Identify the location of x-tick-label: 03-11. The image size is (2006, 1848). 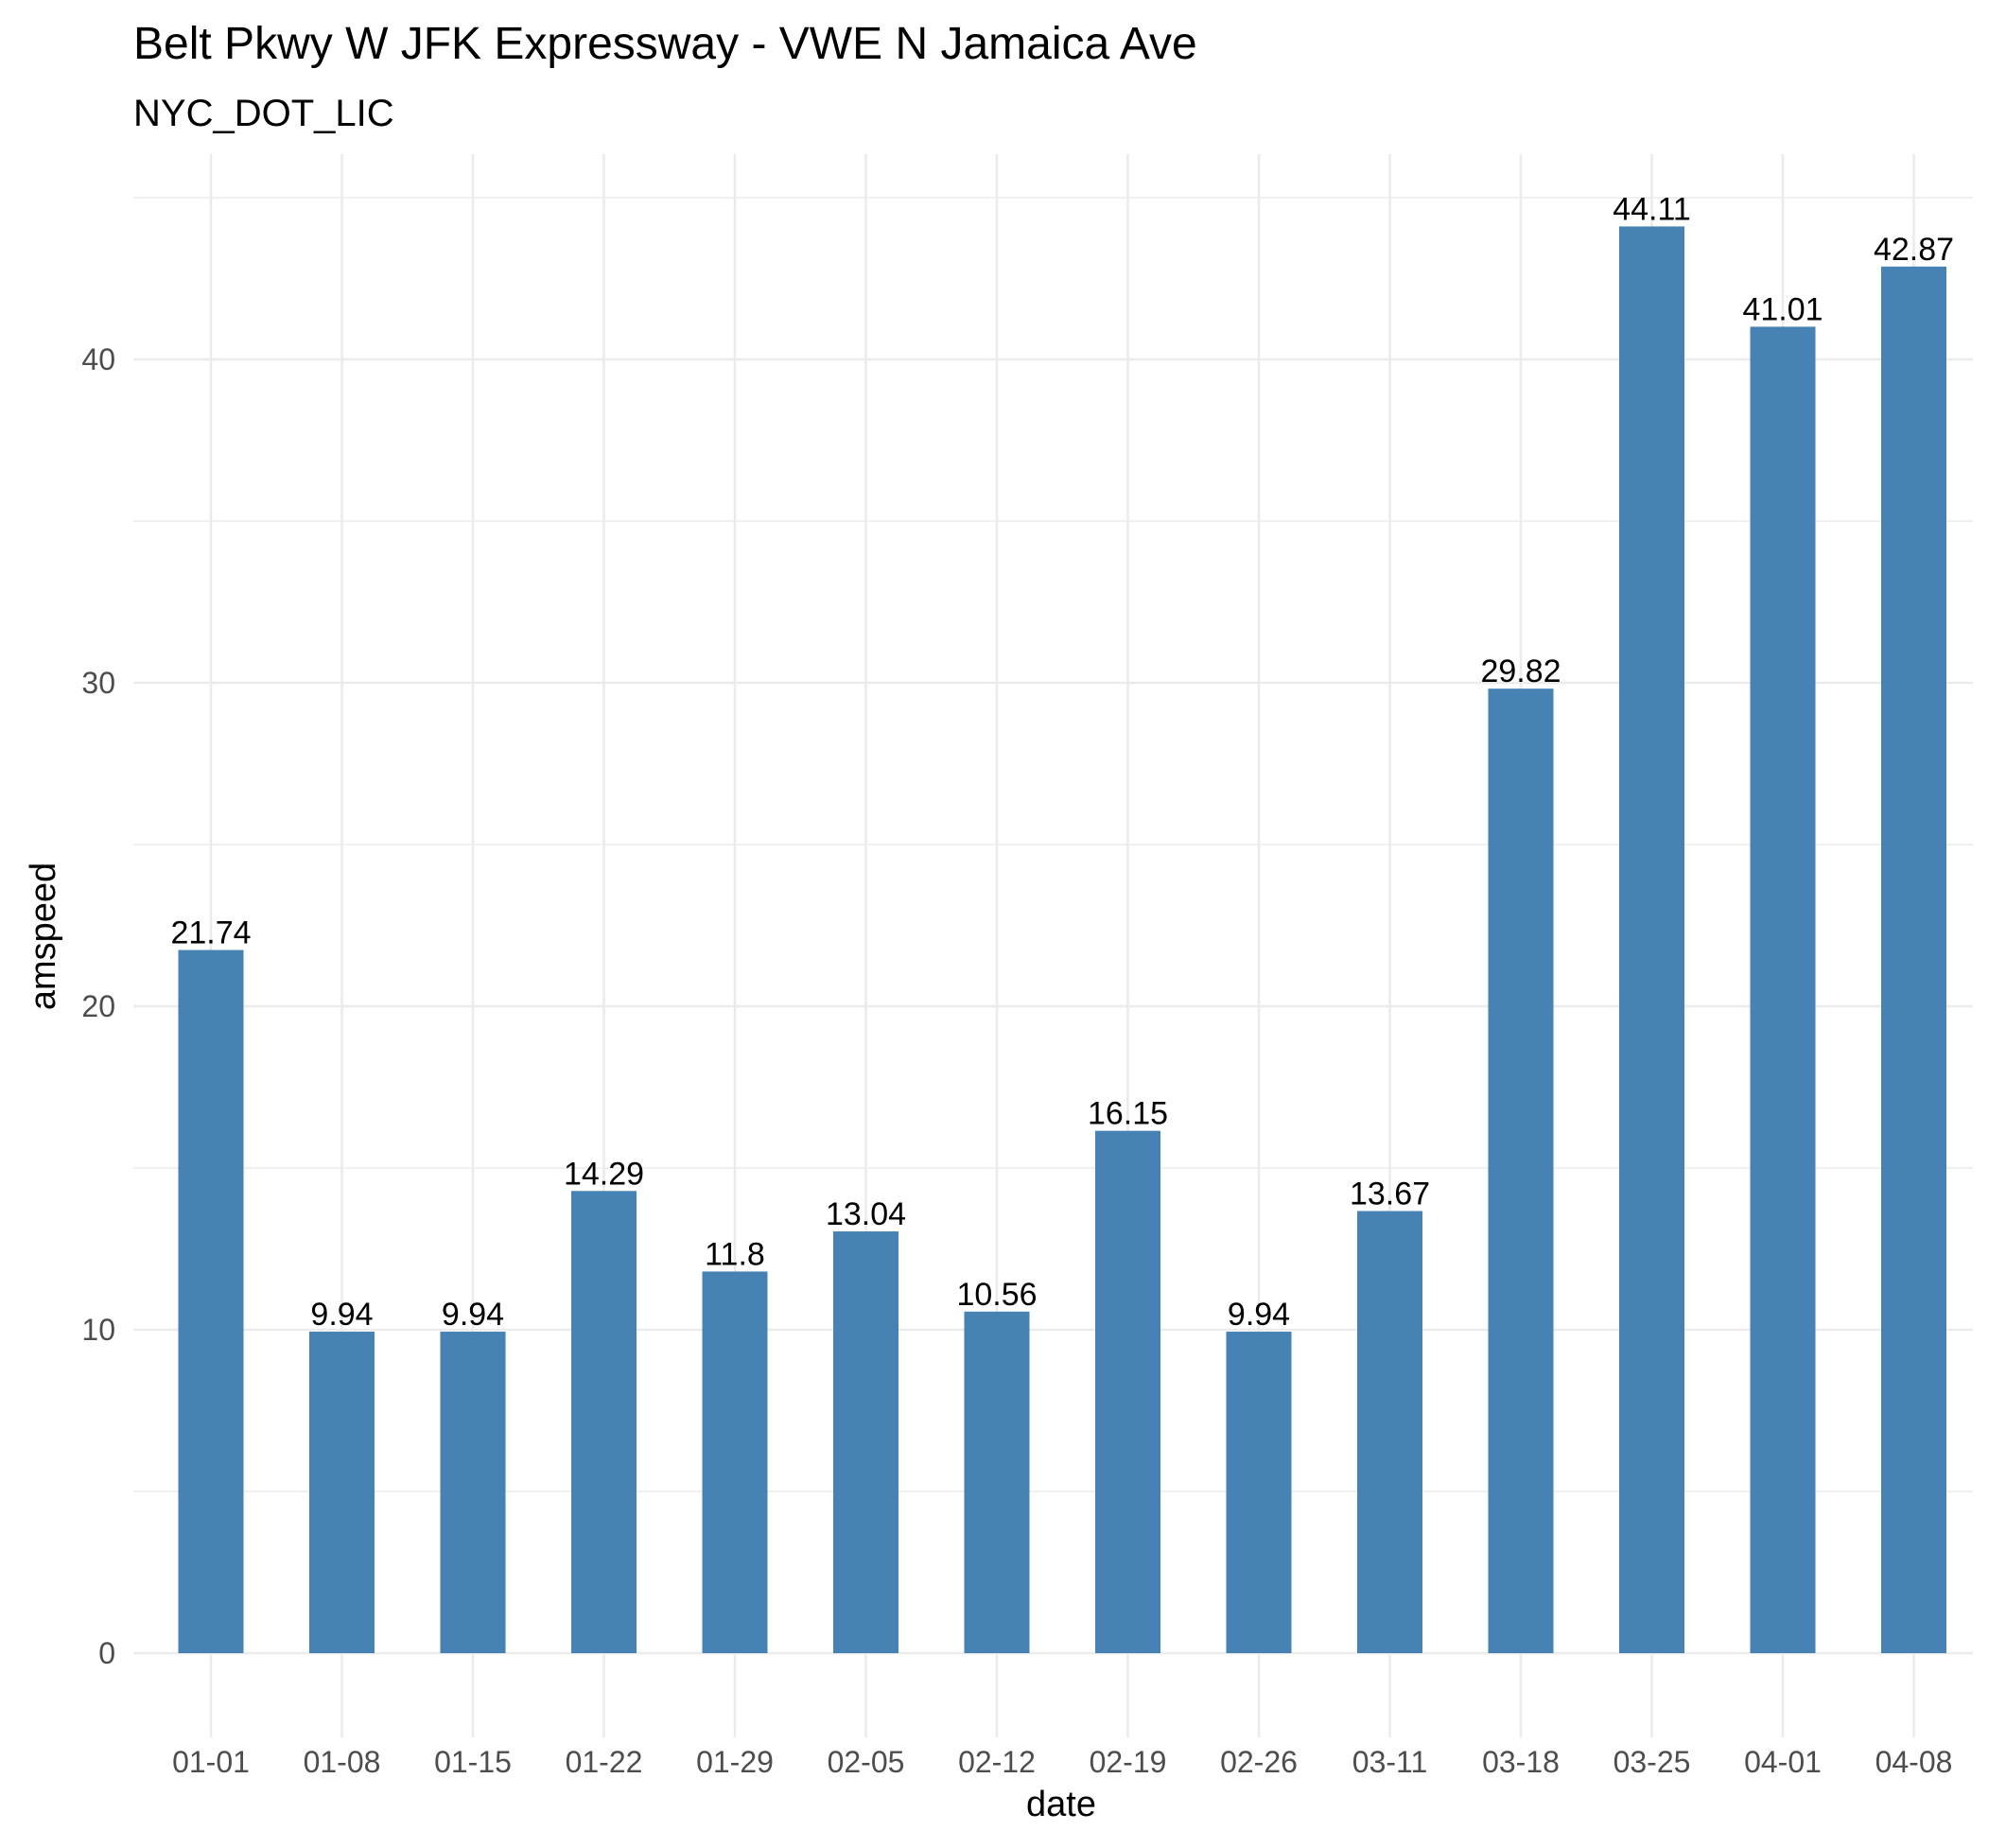
(1389, 1762).